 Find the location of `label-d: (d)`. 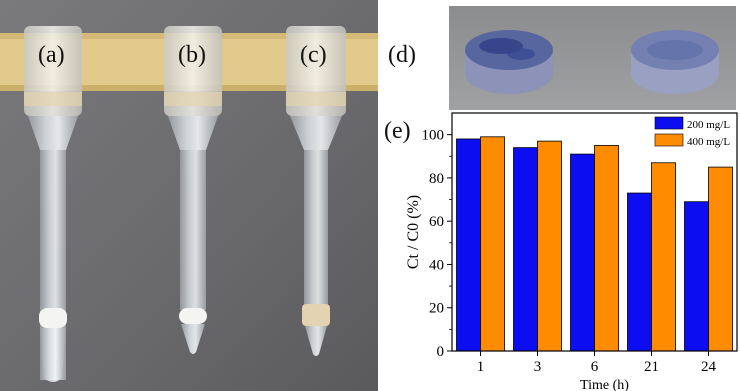

label-d: (d) is located at coordinates (402, 55).